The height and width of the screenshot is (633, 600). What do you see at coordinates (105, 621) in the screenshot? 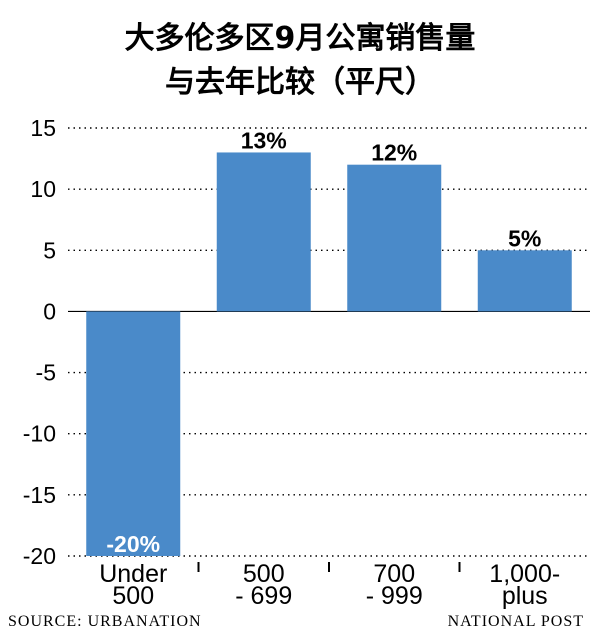
I see `source-label: SOURCE: URBANATION` at bounding box center [105, 621].